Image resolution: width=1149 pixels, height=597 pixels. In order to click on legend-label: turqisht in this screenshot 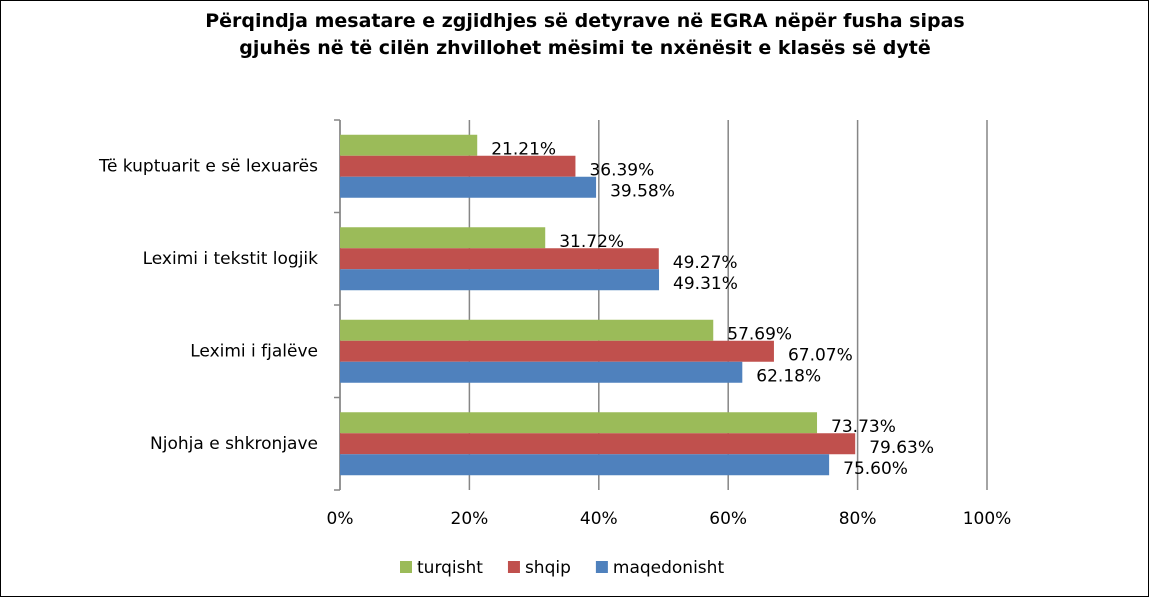, I will do `click(450, 568)`.